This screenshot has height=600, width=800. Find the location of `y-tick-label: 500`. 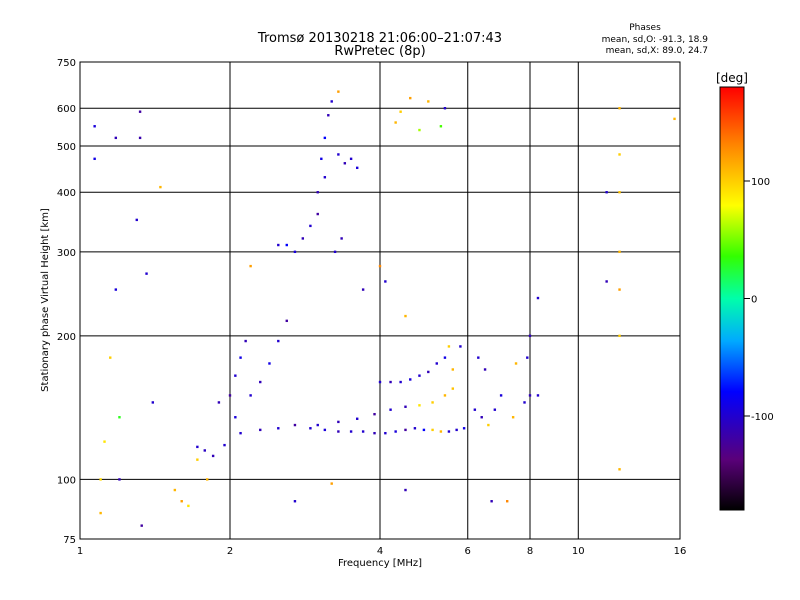

y-tick-label: 500 is located at coordinates (66, 147).